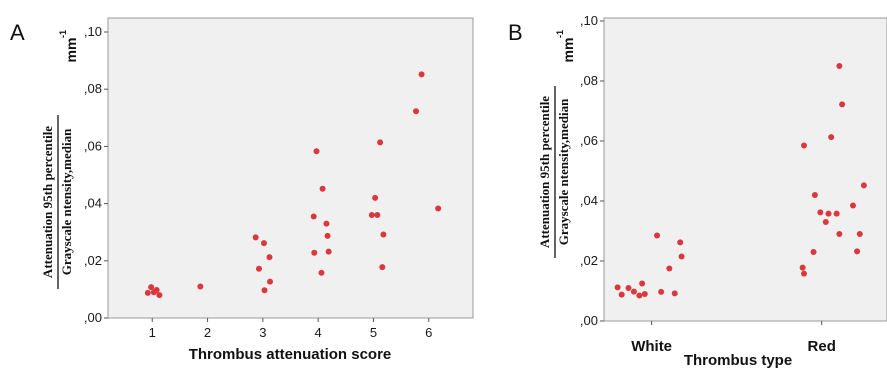  Describe the element at coordinates (17, 32) in the screenshot. I see `panel-a-letter: A` at that location.